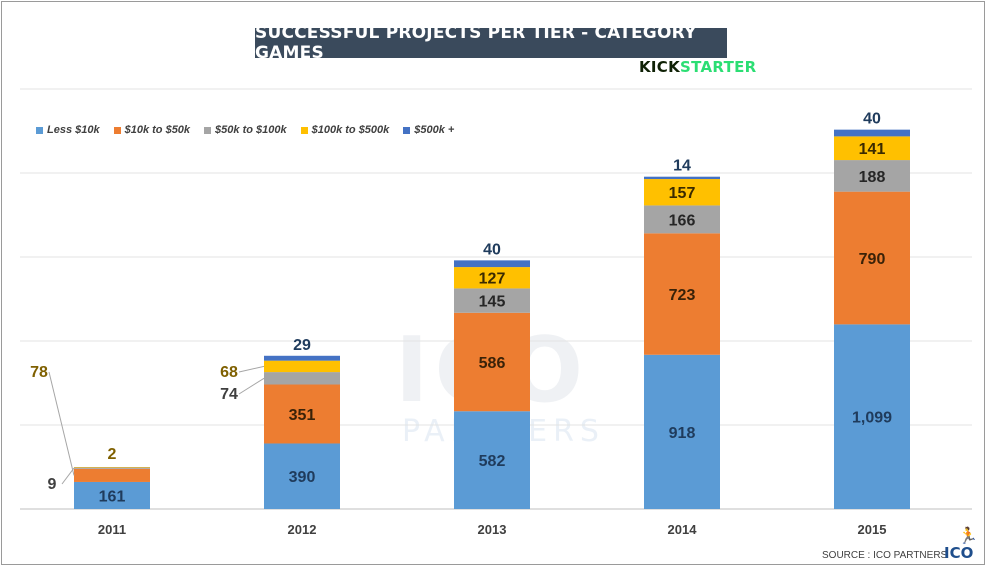 The height and width of the screenshot is (568, 988). What do you see at coordinates (872, 133) in the screenshot?
I see `bar-2015--500k-` at bounding box center [872, 133].